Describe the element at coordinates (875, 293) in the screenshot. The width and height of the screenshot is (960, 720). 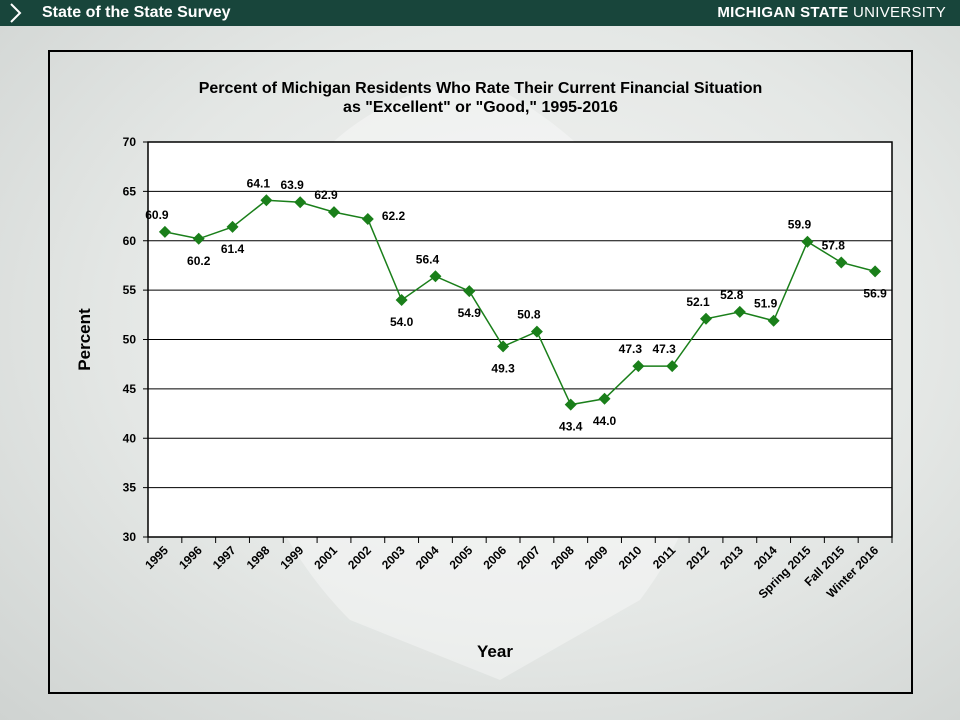
I see `data-label: 56.9` at that location.